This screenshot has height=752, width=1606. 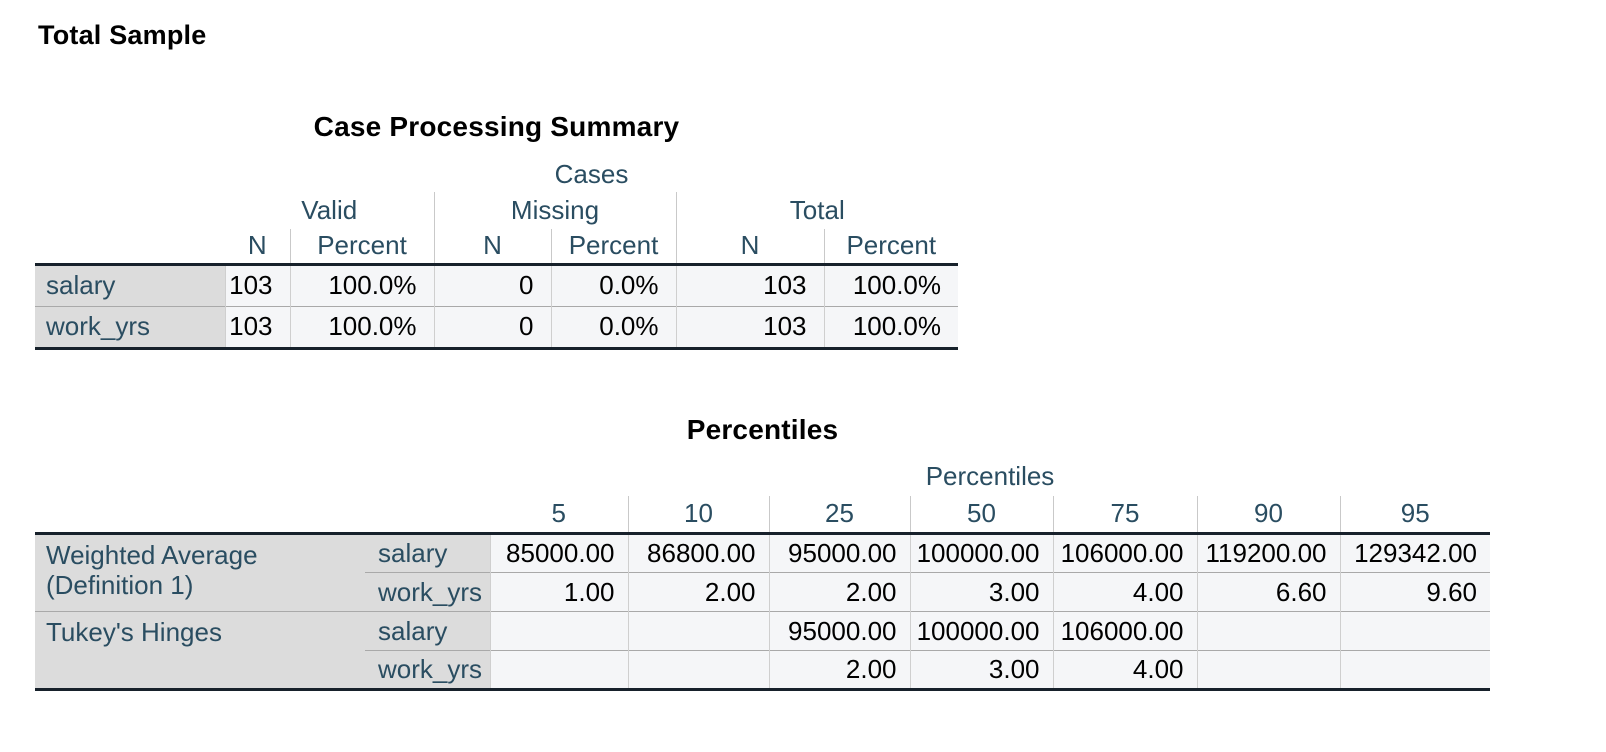 I want to click on percentiles-title: Percentiles, so click(x=762, y=429).